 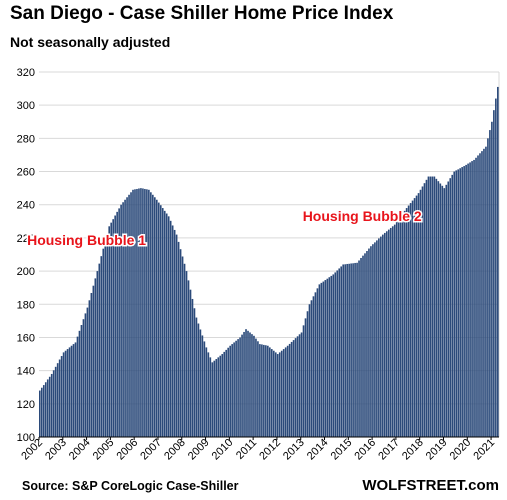 What do you see at coordinates (26, 73) in the screenshot?
I see `y-tick-label: 320` at bounding box center [26, 73].